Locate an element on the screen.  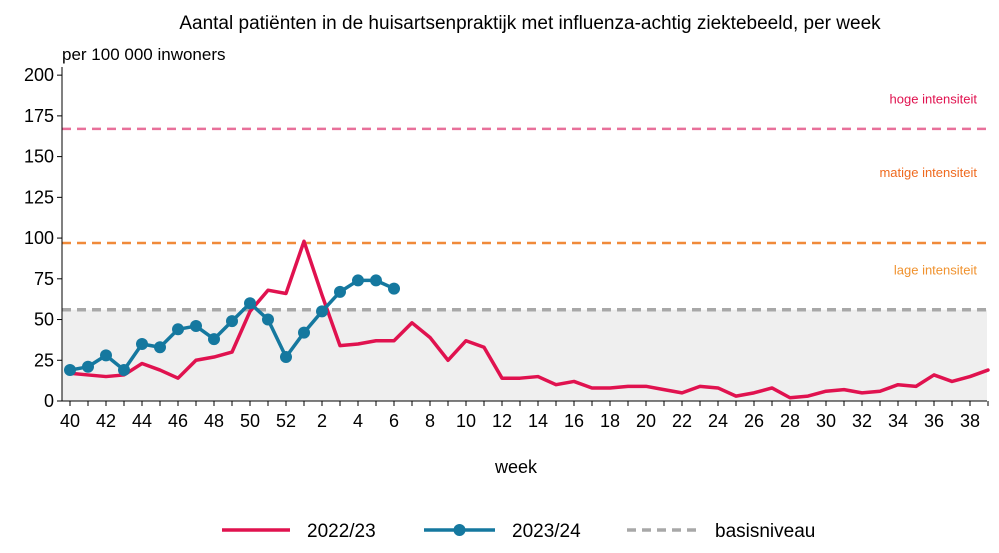
legend-label-2: basisniveau is located at coordinates (765, 531).